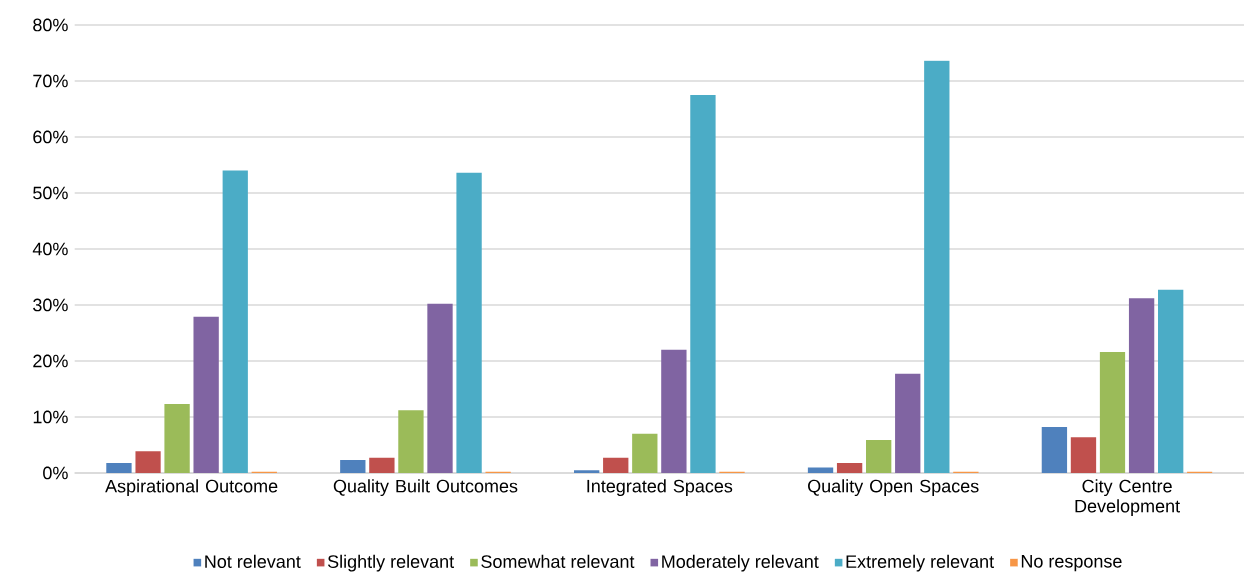 The image size is (1249, 581). I want to click on y-tick-label: 40%, so click(50, 249).